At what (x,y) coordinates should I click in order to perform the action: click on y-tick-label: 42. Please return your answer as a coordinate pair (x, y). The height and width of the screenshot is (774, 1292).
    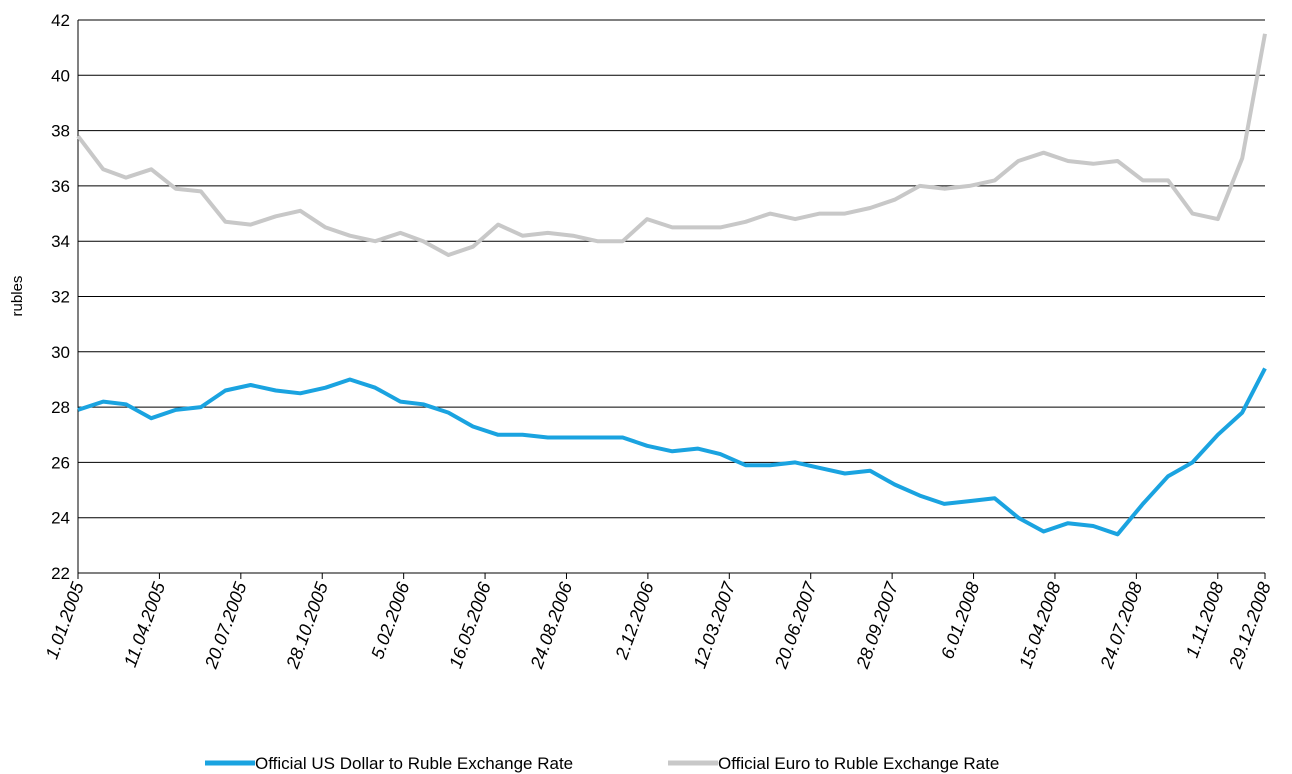
    Looking at the image, I should click on (60, 20).